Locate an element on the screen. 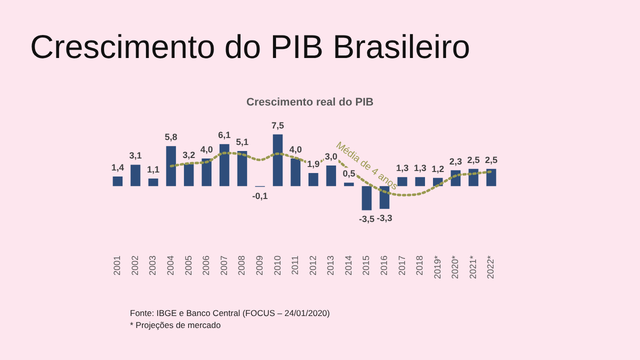 Image resolution: width=640 pixels, height=360 pixels. x-tick-label: 2012 is located at coordinates (313, 265).